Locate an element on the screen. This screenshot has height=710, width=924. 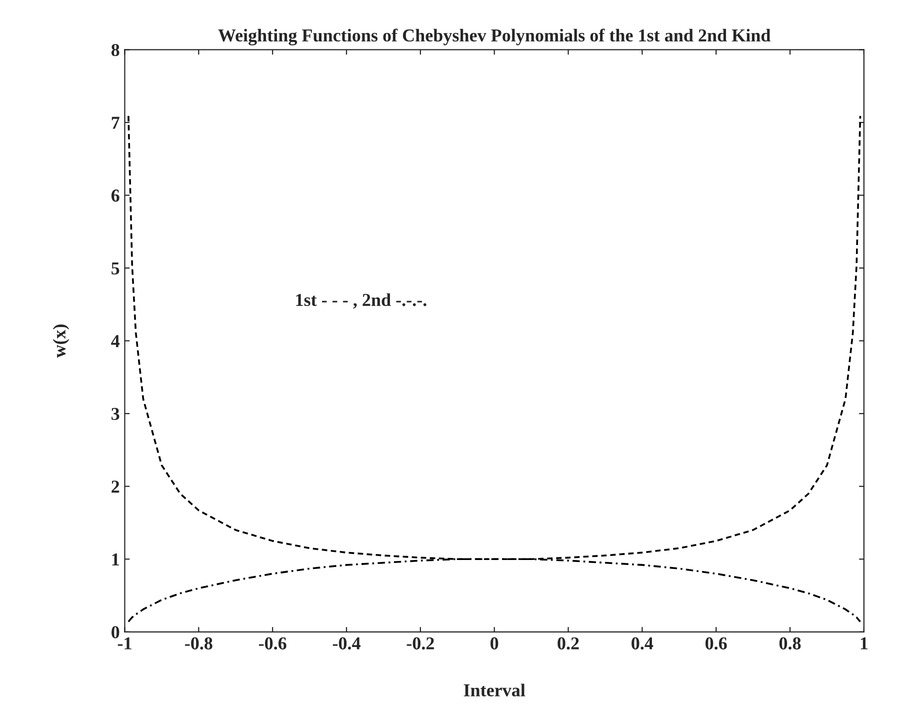
annotation: 1st - - - , 2nd -.-.-. is located at coordinates (361, 301).